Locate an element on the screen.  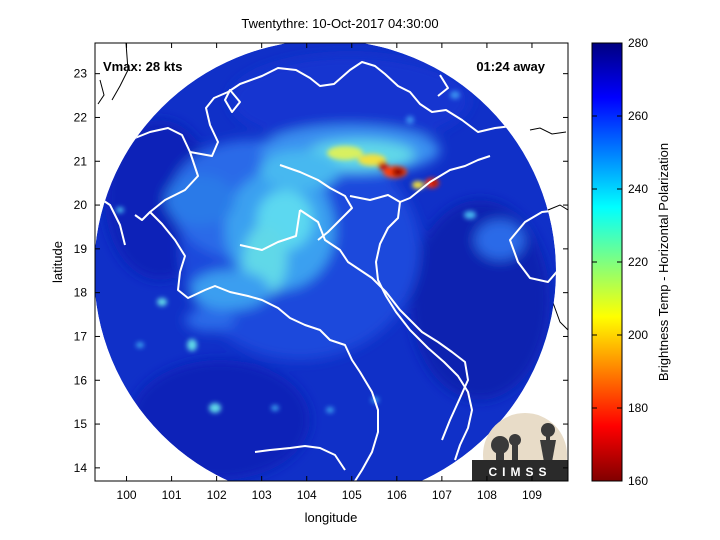
cimss-logo: CIMSS is located at coordinates (520, 447).